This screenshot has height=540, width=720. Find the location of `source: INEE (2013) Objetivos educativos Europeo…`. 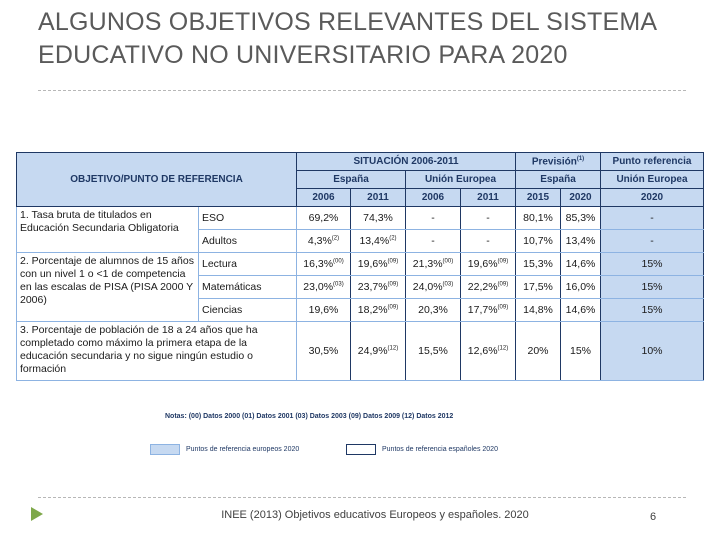

source: INEE (2013) Objetivos educativos Europeo… is located at coordinates (375, 515).